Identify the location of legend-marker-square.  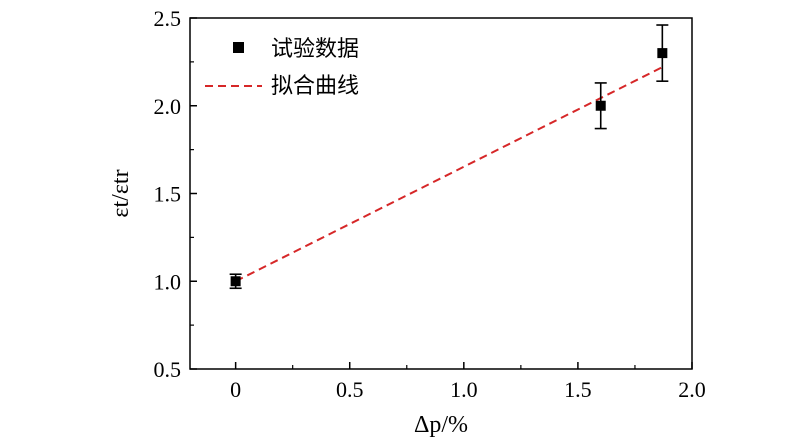
(238, 47).